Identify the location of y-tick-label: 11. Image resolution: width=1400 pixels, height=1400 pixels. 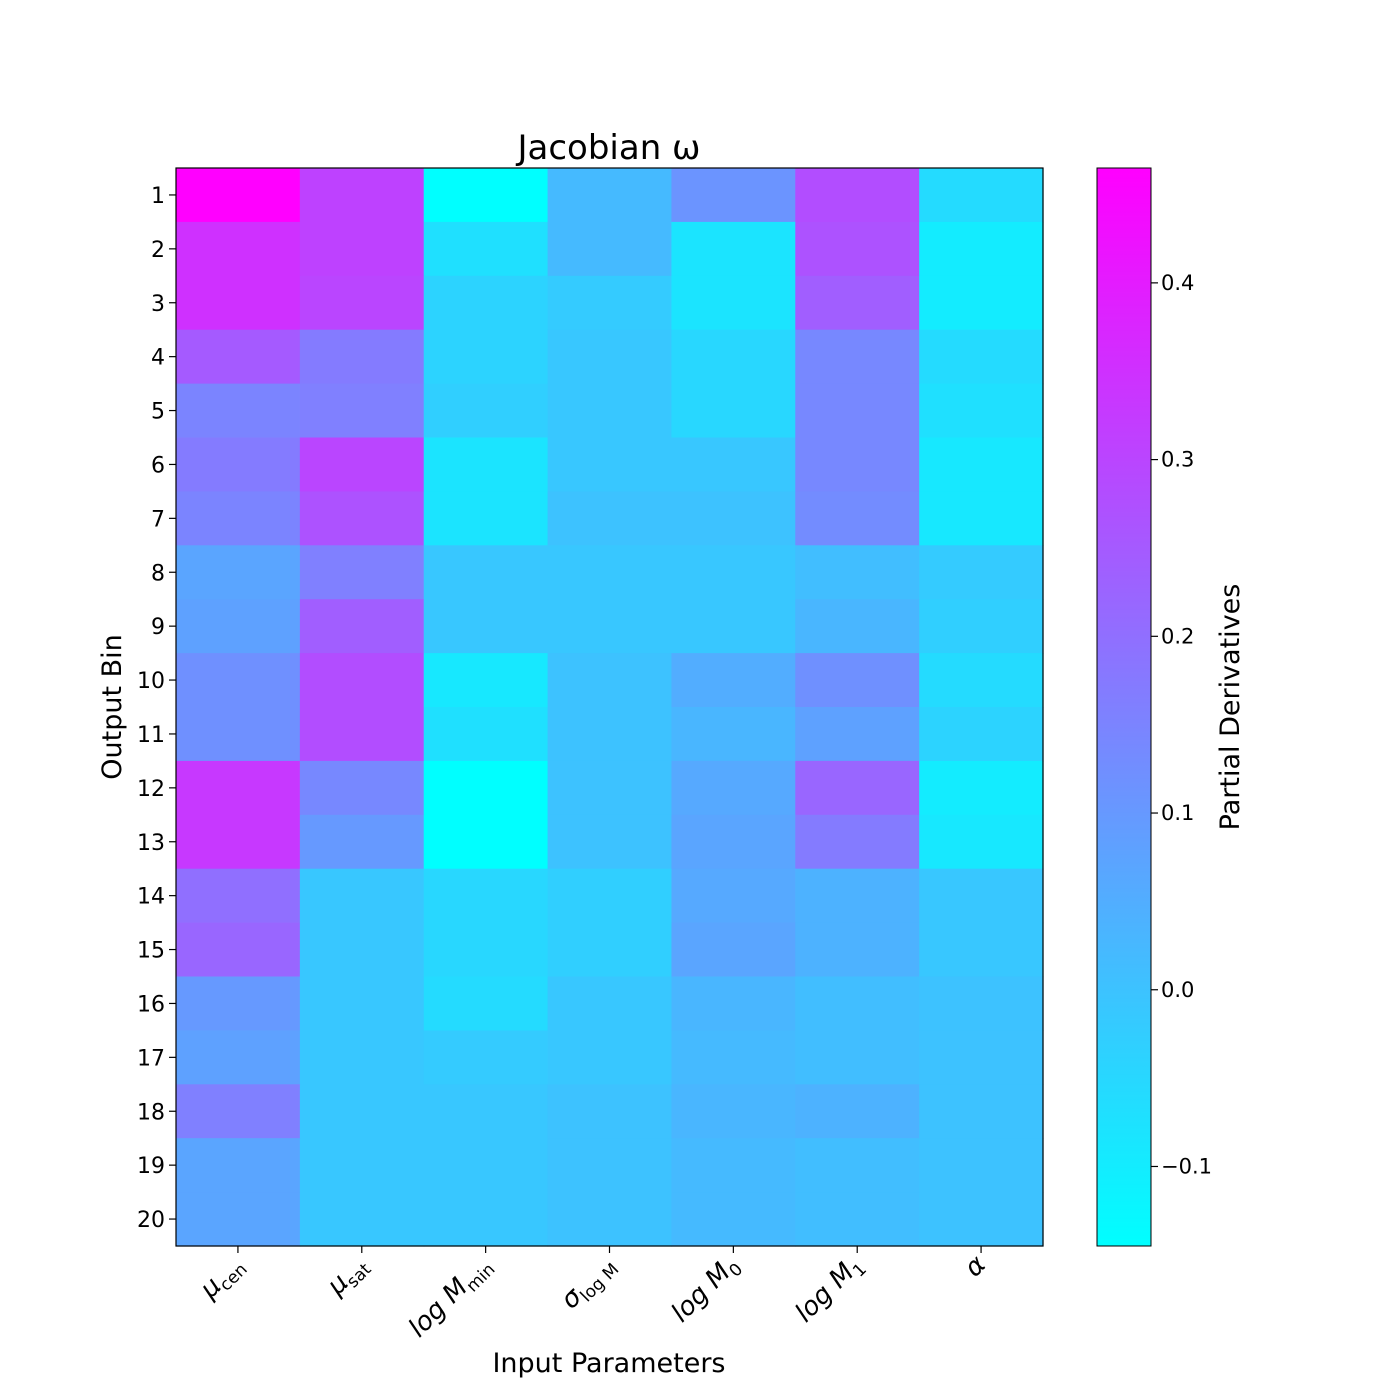
(151, 735).